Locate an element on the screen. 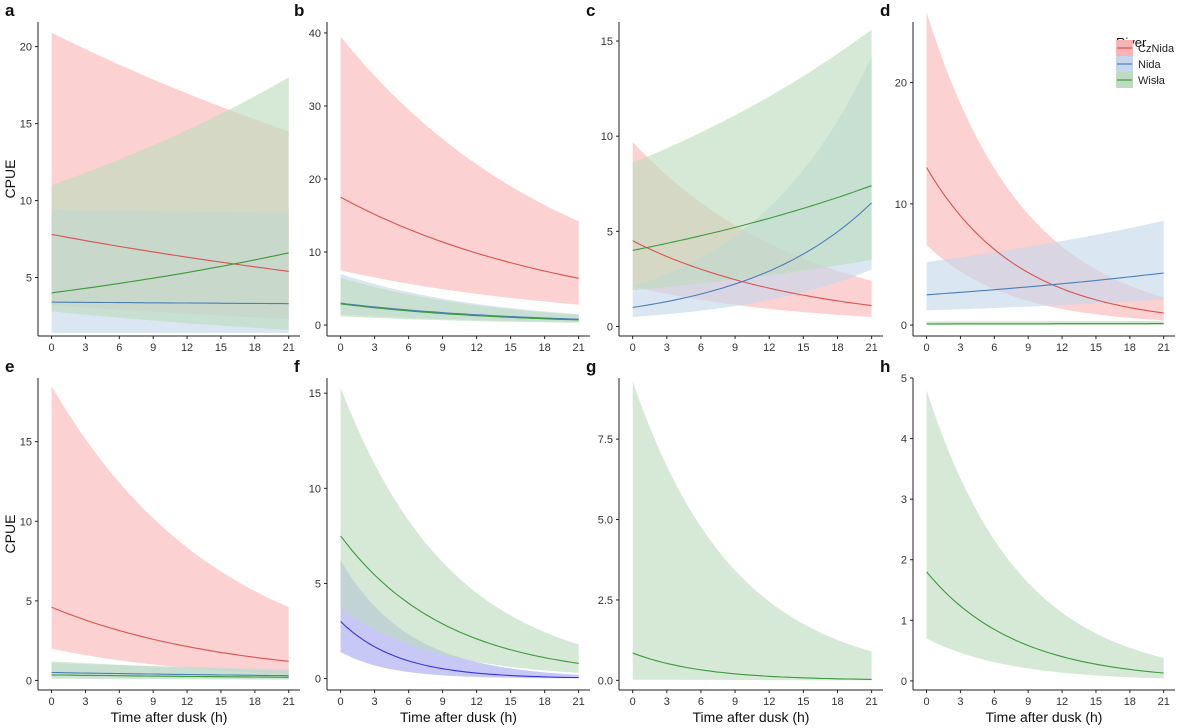  panel-letter-h: h is located at coordinates (885, 366).